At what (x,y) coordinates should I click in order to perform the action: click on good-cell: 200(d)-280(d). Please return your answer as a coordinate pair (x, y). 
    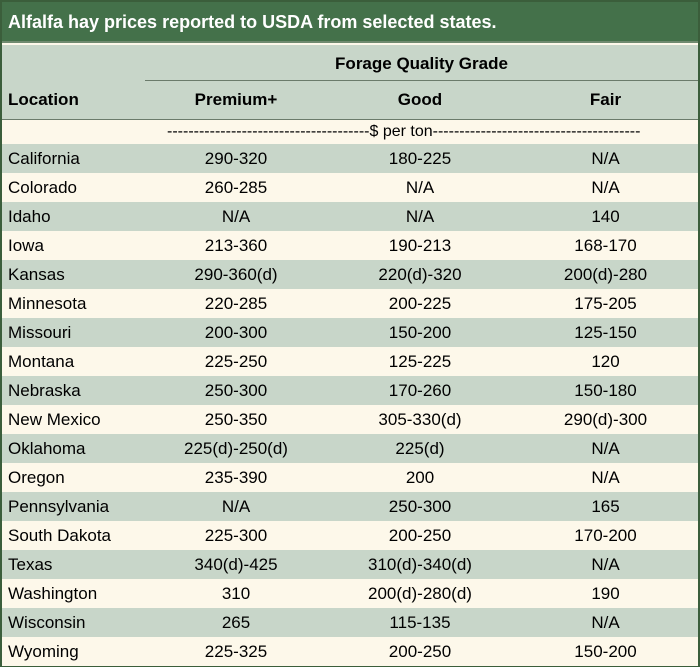
    Looking at the image, I should click on (420, 593).